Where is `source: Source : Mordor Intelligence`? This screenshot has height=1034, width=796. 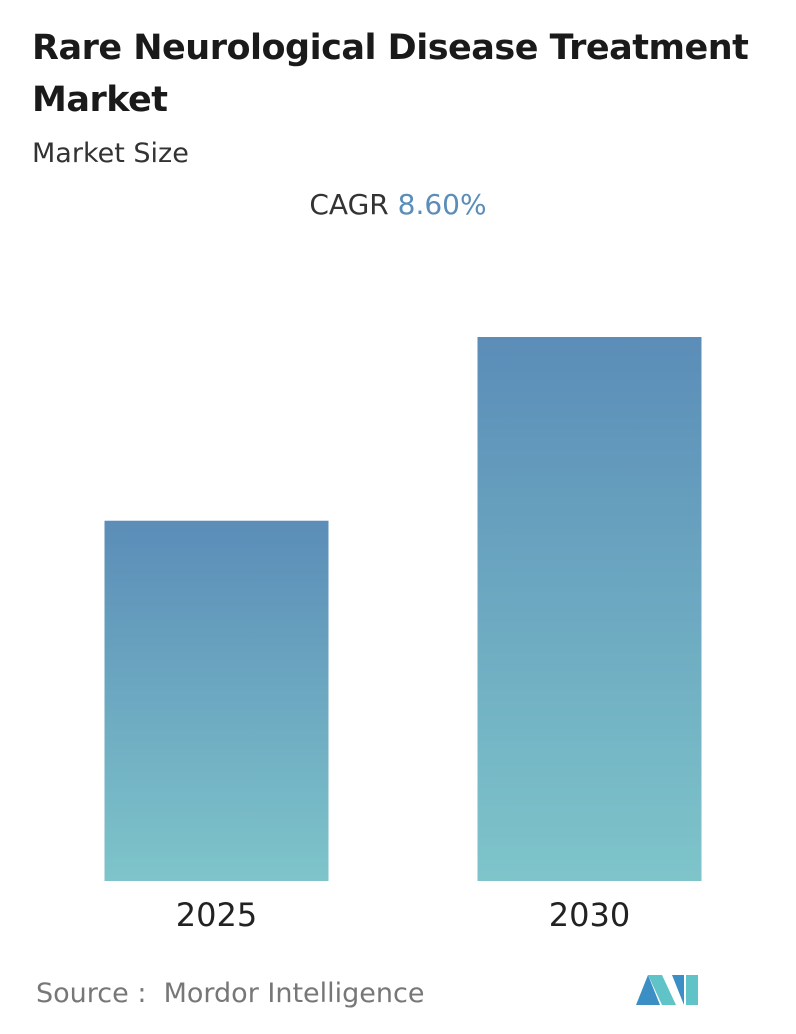
source: Source : Mordor Intelligence is located at coordinates (230, 993).